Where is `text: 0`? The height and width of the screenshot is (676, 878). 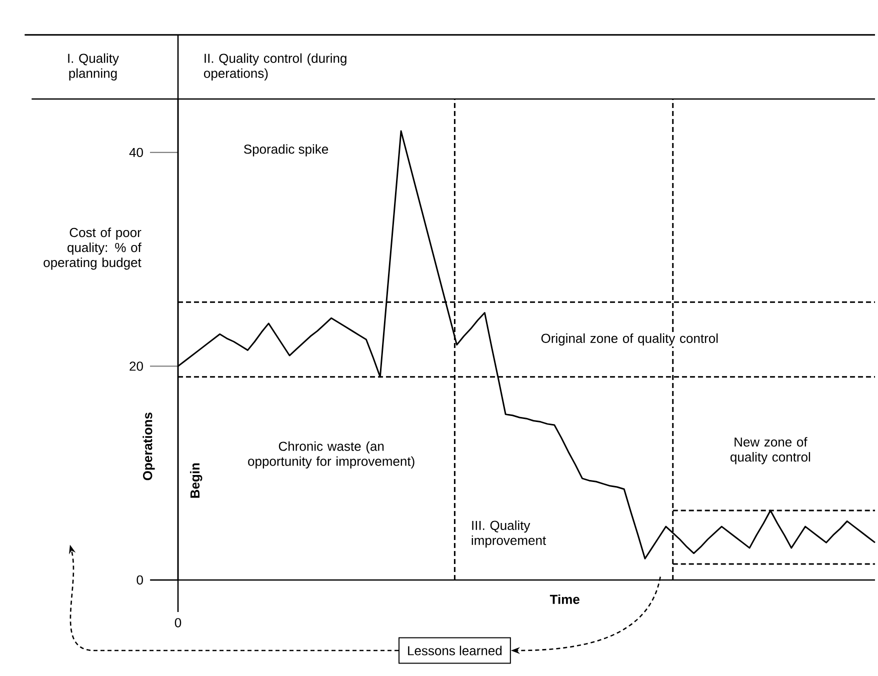 text: 0 is located at coordinates (178, 623).